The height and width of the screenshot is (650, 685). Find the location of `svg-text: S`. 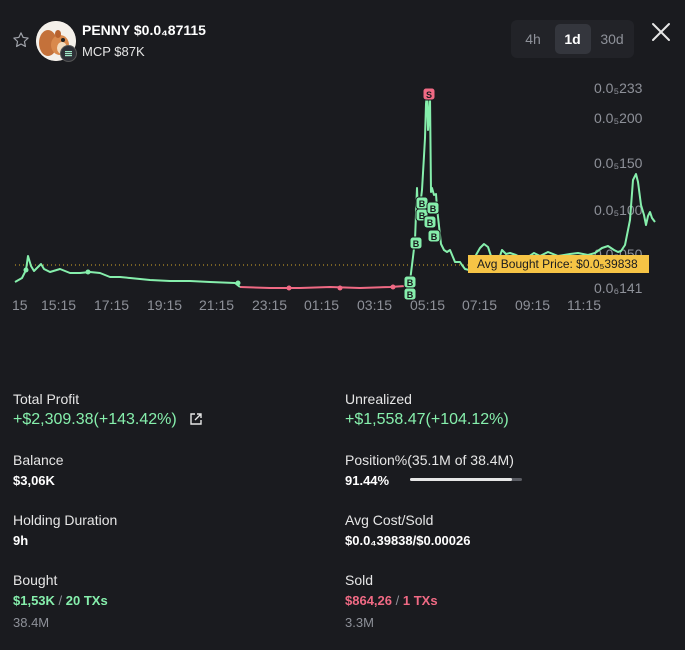

svg-text: S is located at coordinates (429, 95).